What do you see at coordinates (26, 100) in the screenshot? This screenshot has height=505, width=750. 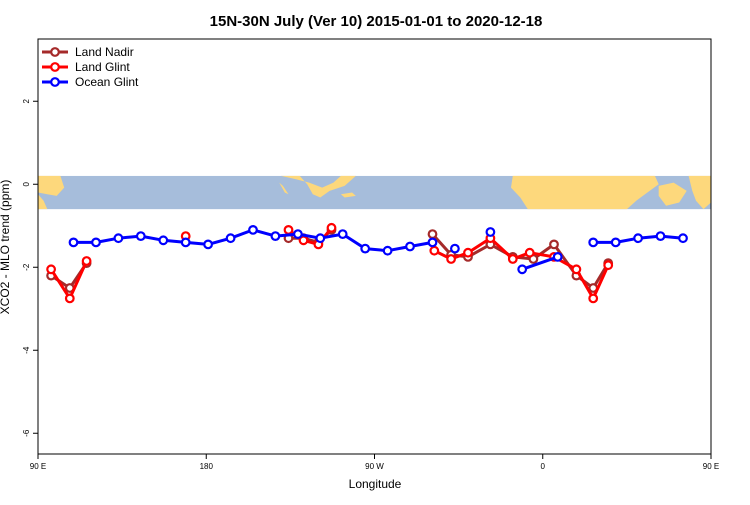 I see `y-tick-label: 2` at bounding box center [26, 100].